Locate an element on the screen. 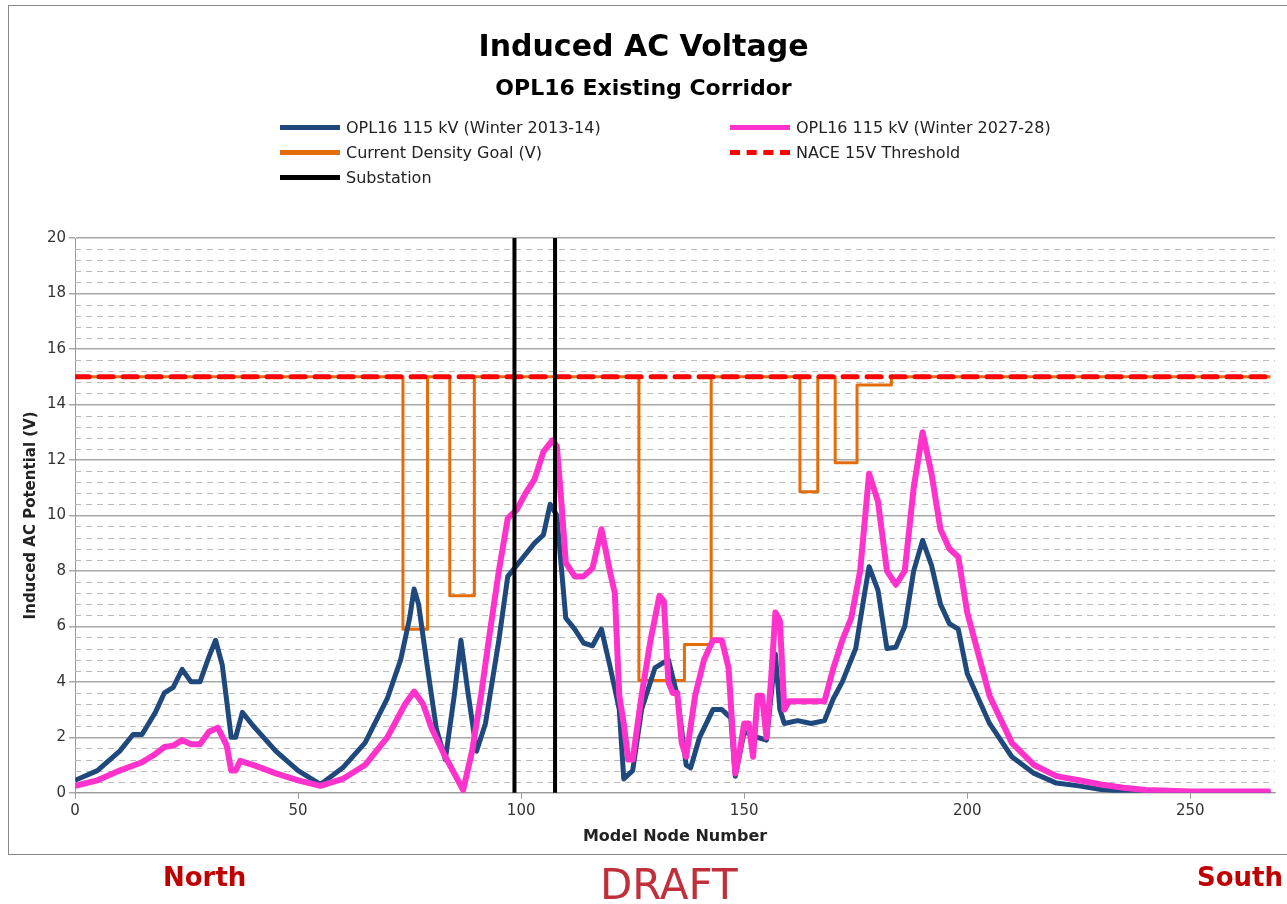  x-tick-label: 50 is located at coordinates (298, 809).